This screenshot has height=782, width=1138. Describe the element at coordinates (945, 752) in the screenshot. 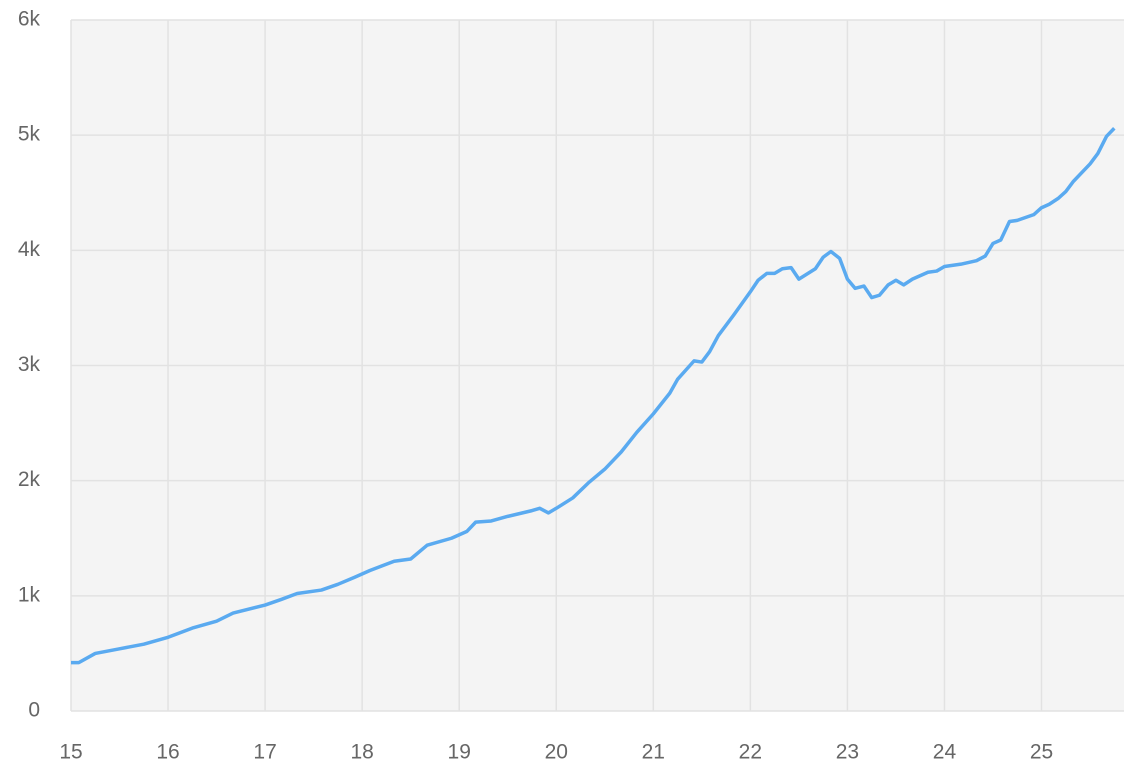

I see `x-tick-label: 24` at that location.